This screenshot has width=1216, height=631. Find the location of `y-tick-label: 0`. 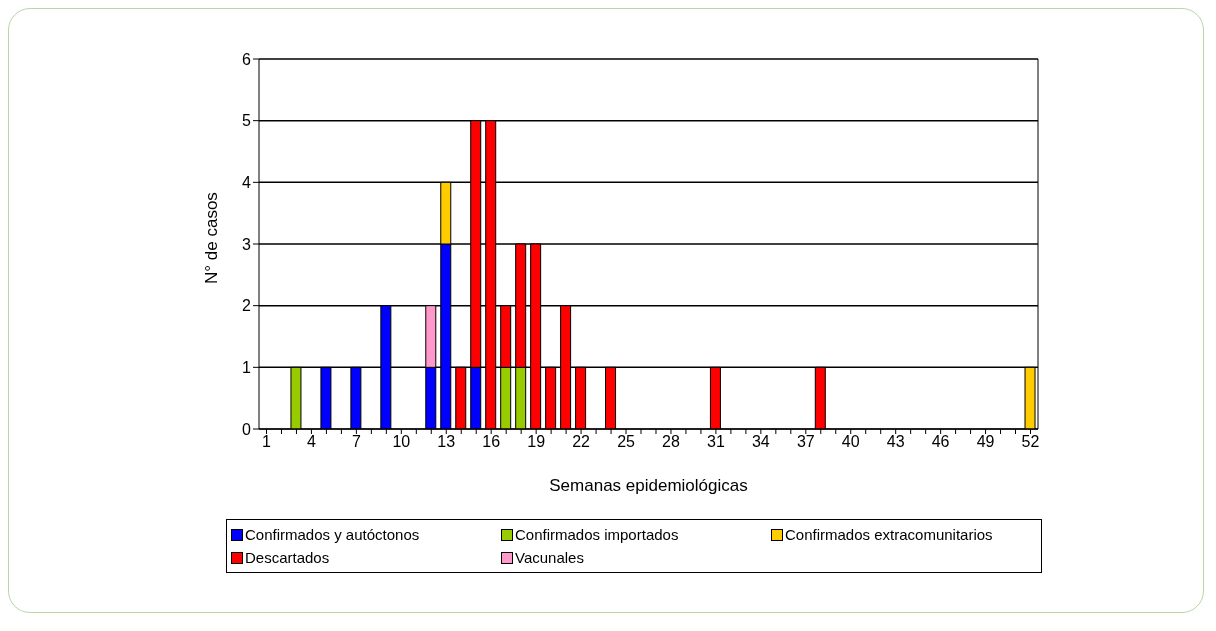

y-tick-label: 0 is located at coordinates (247, 429).